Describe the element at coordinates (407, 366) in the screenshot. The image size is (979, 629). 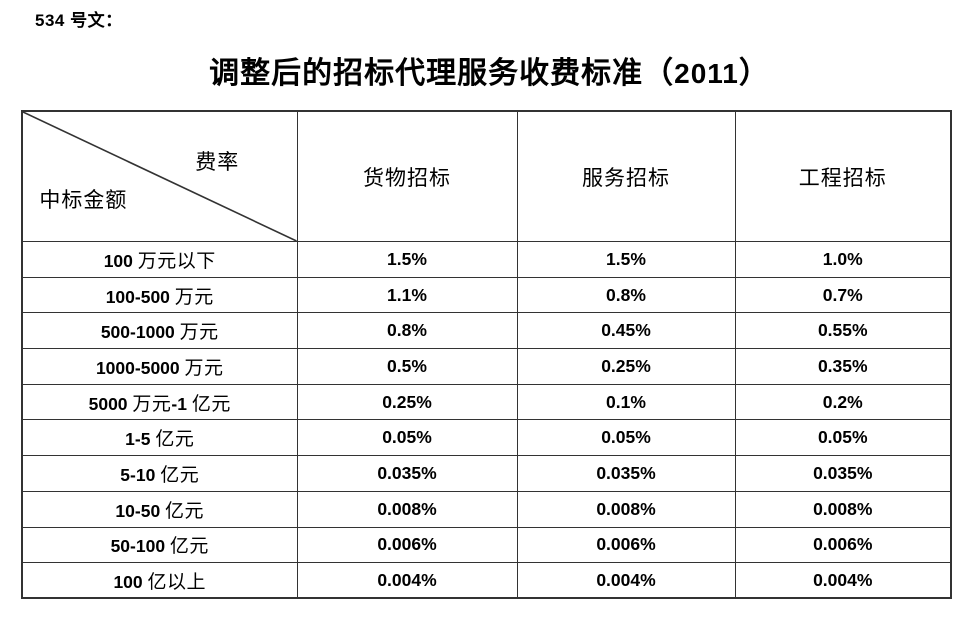
I see `rate-cell: 0.5%` at that location.